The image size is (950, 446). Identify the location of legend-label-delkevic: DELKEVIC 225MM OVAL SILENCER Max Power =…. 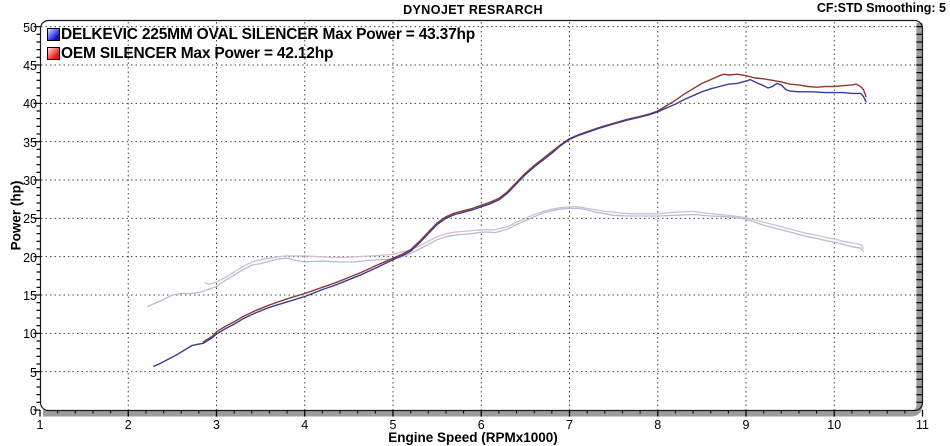
(268, 34).